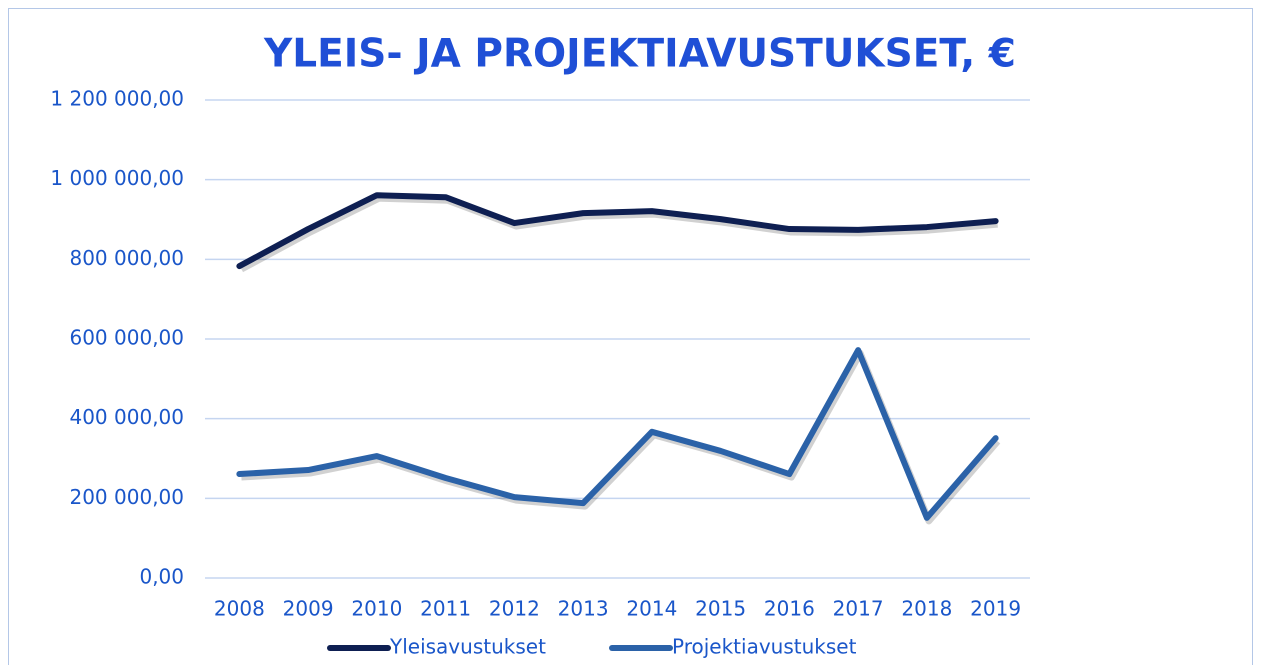 Image resolution: width=1261 pixels, height=669 pixels. I want to click on legend-label: Yleisavustukset, so click(467, 647).